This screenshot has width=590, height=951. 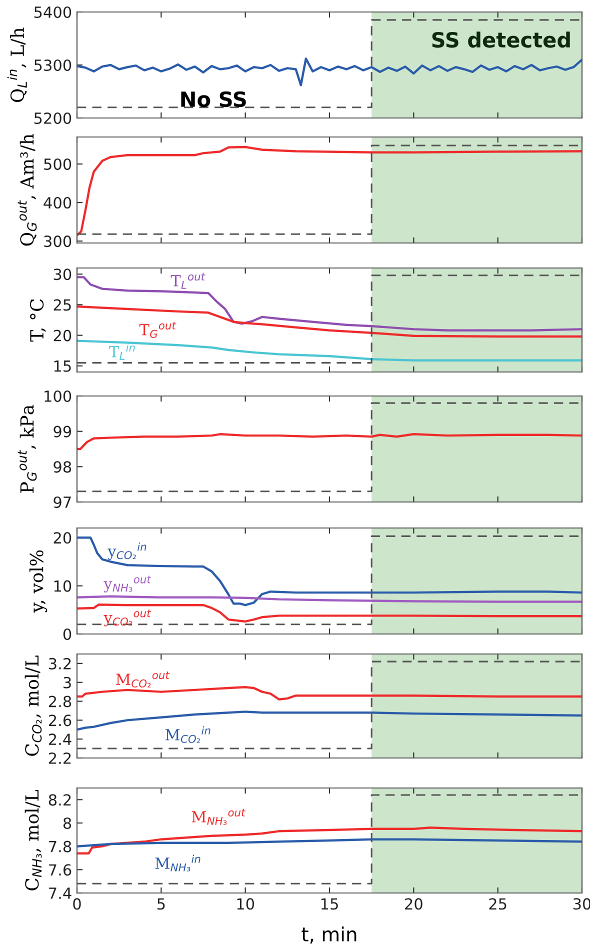 I want to click on x-axis-title: t, min, so click(x=329, y=935).